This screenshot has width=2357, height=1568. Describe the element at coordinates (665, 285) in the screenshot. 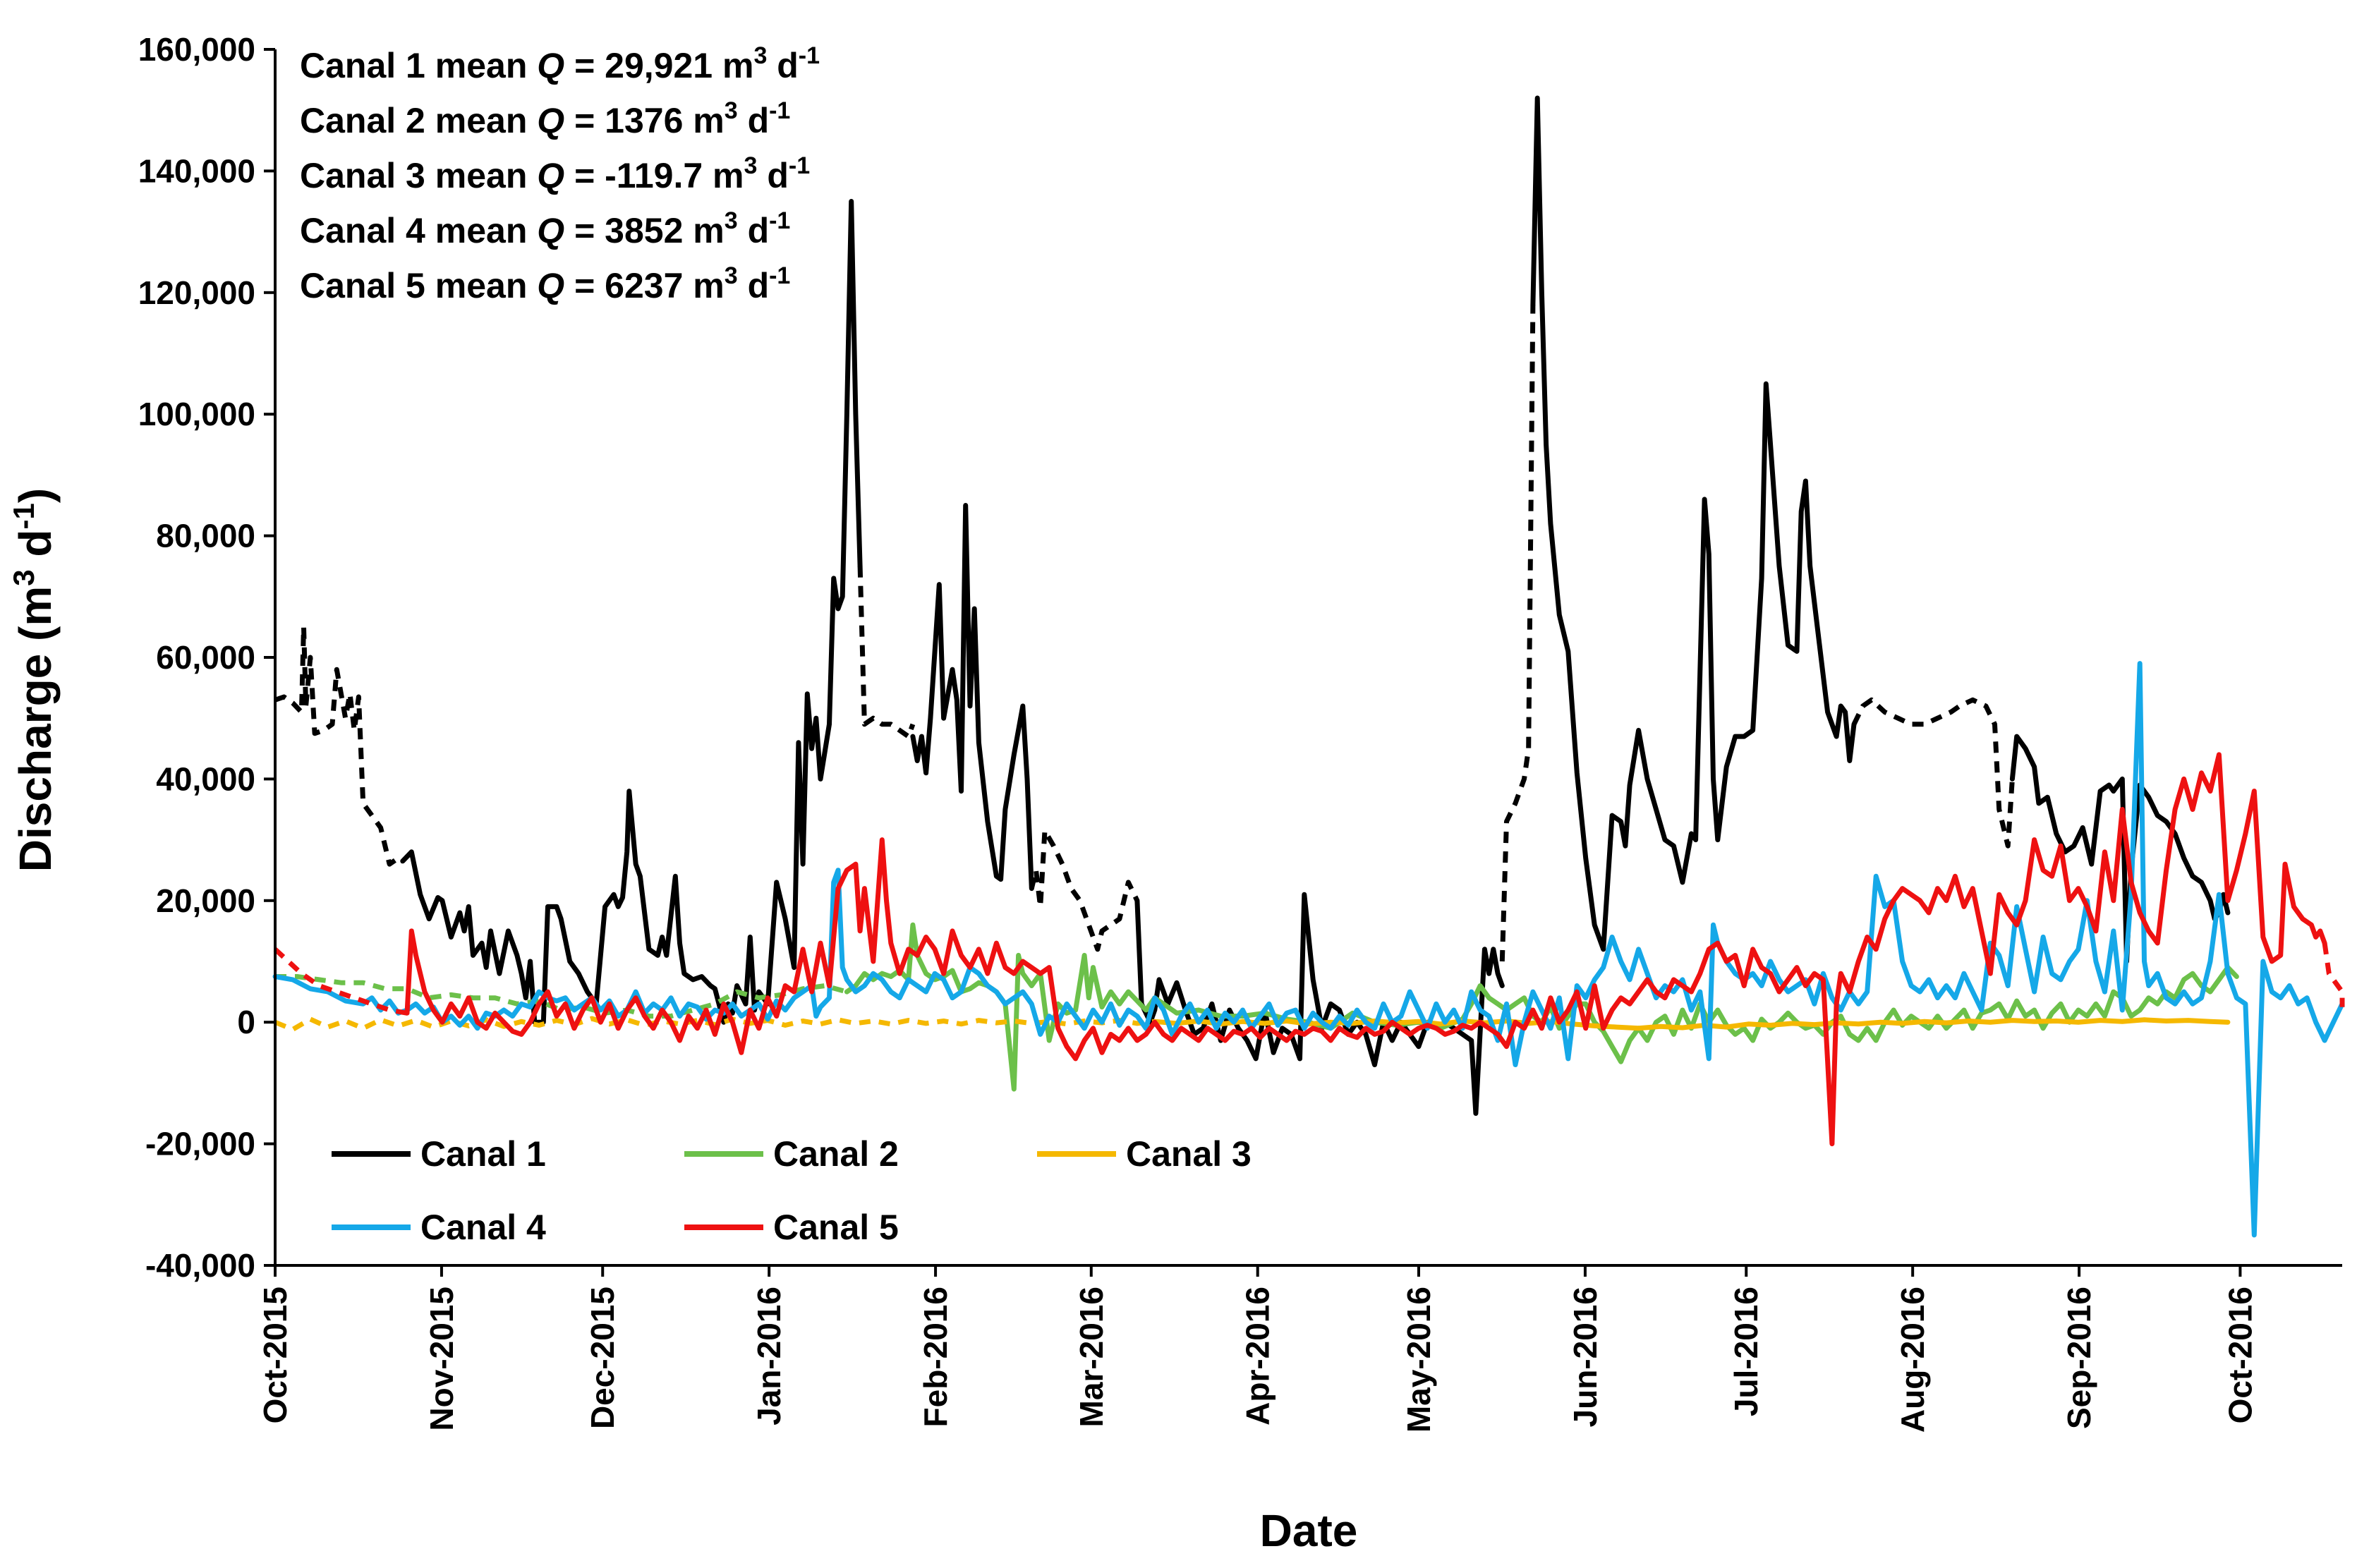

I see `annotation-value: 6237 m` at that location.